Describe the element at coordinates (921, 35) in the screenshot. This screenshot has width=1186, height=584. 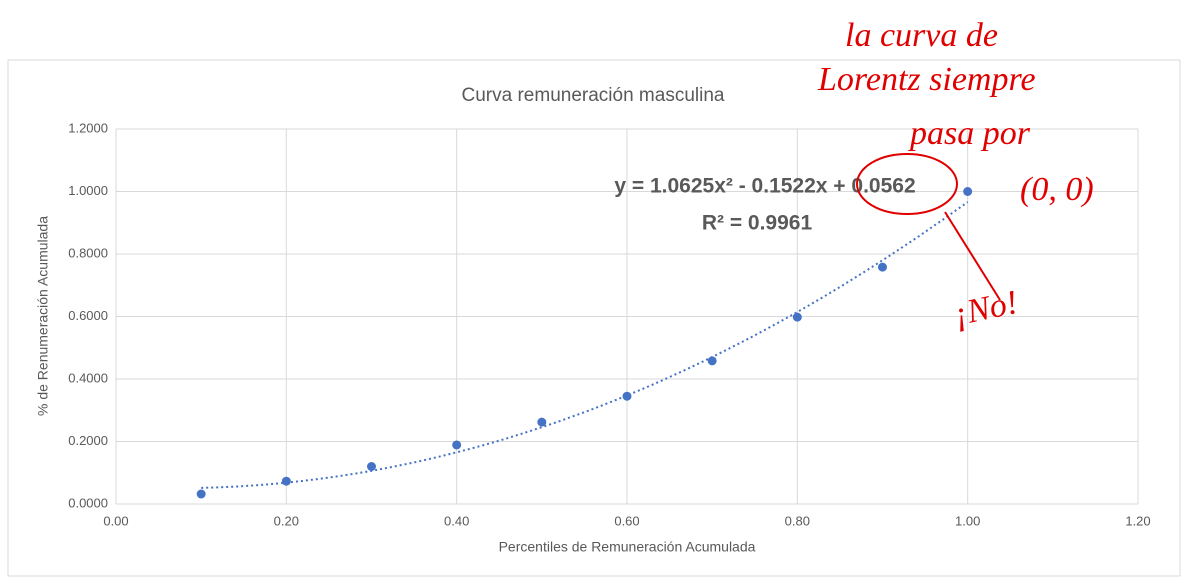
I see `annotation: la curva de` at that location.